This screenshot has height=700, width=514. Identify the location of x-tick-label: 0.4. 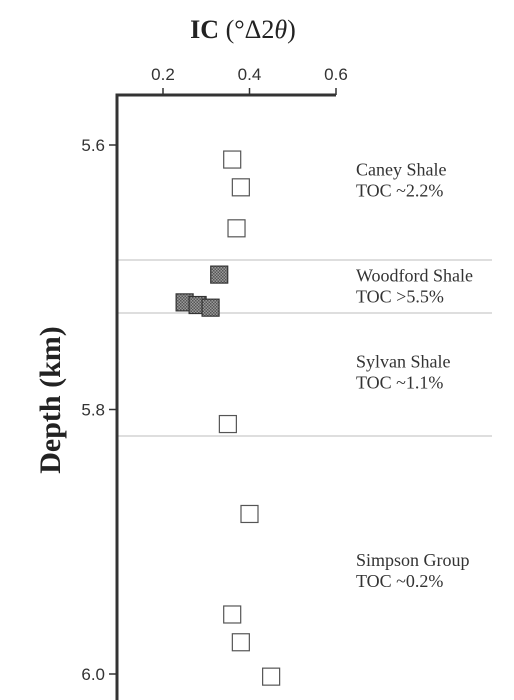
(250, 74).